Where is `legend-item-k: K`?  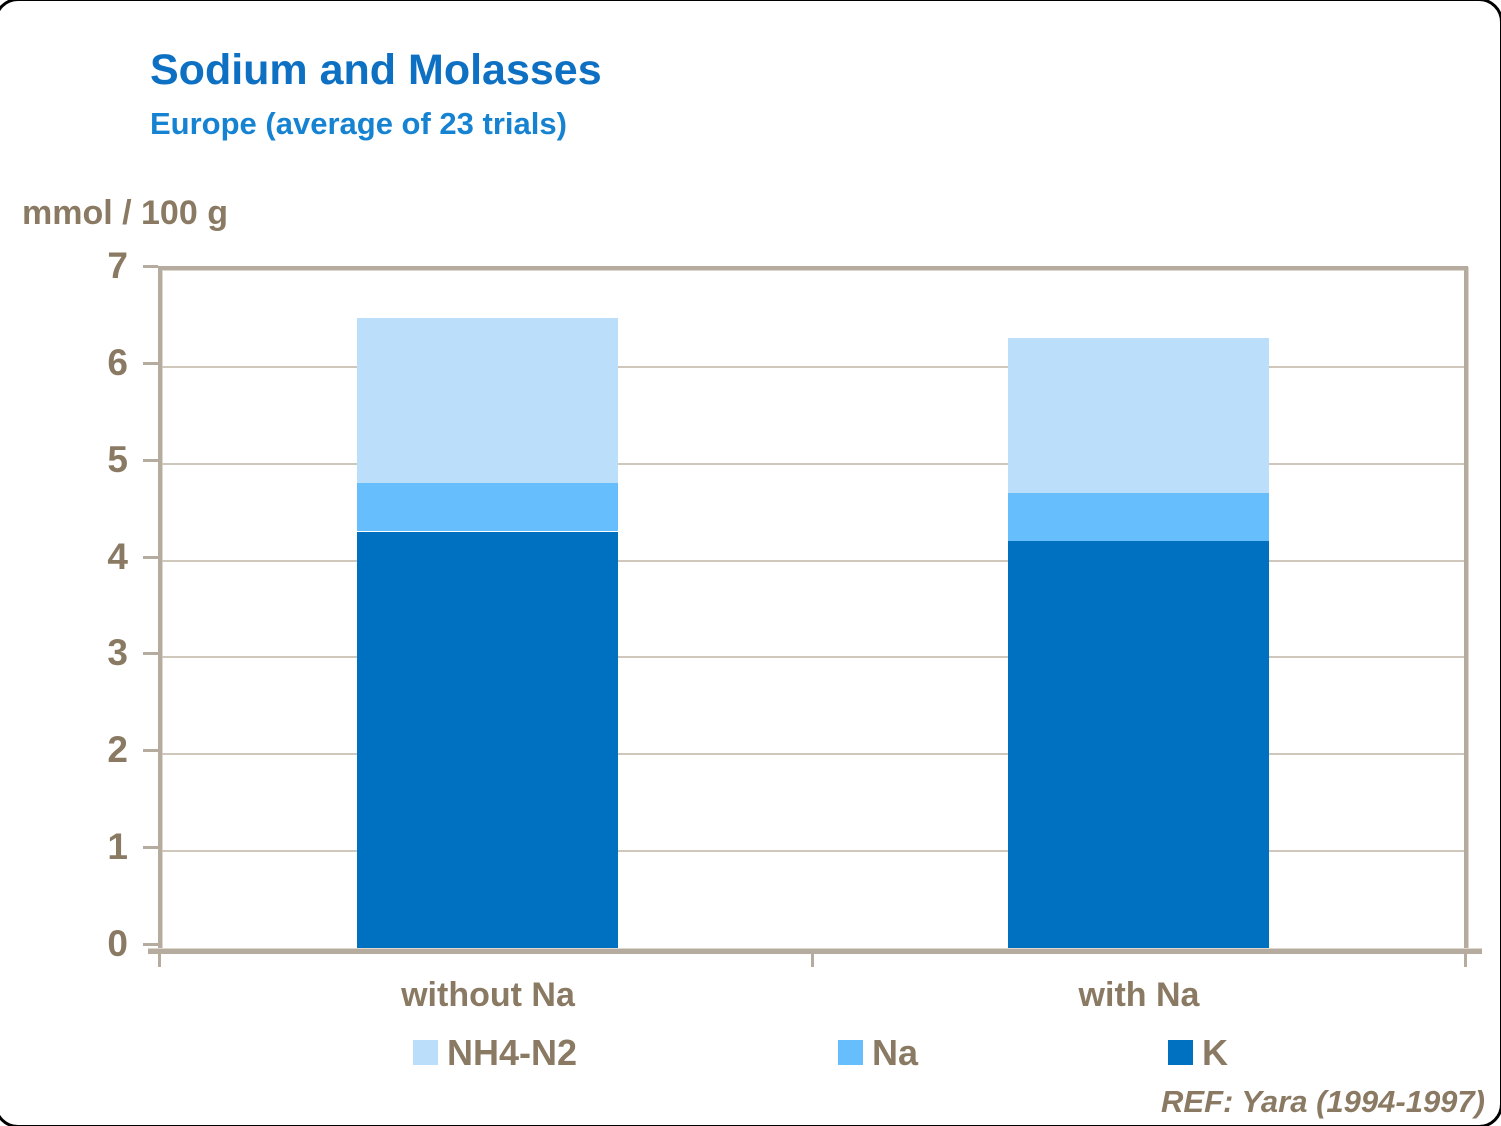
legend-item-k: K is located at coordinates (1198, 1052).